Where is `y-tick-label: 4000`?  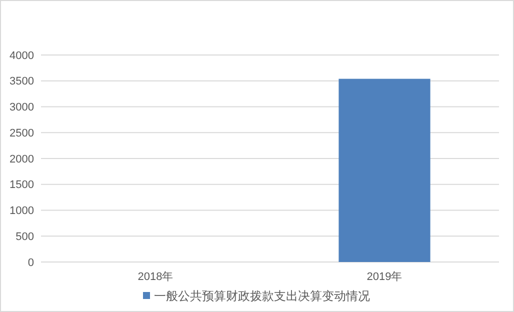
y-tick-label: 4000 is located at coordinates (22, 56).